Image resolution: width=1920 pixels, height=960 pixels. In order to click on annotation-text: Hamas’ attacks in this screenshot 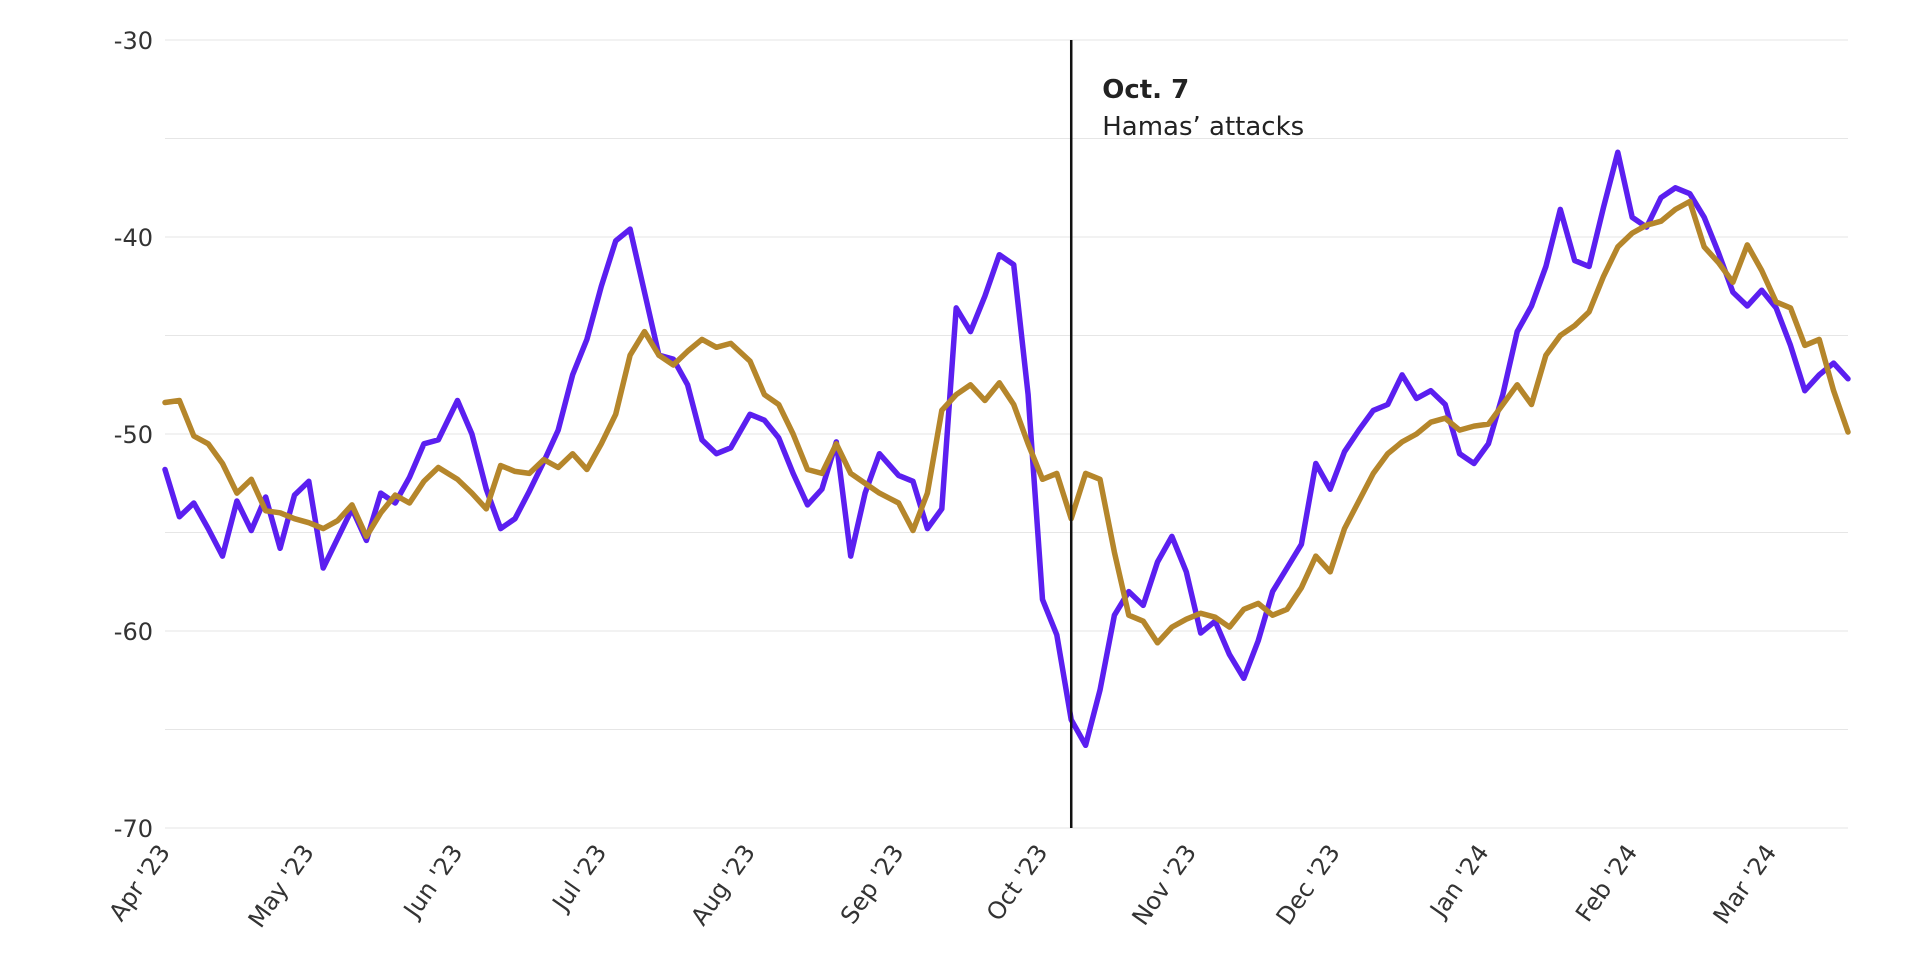, I will do `click(1203, 127)`.